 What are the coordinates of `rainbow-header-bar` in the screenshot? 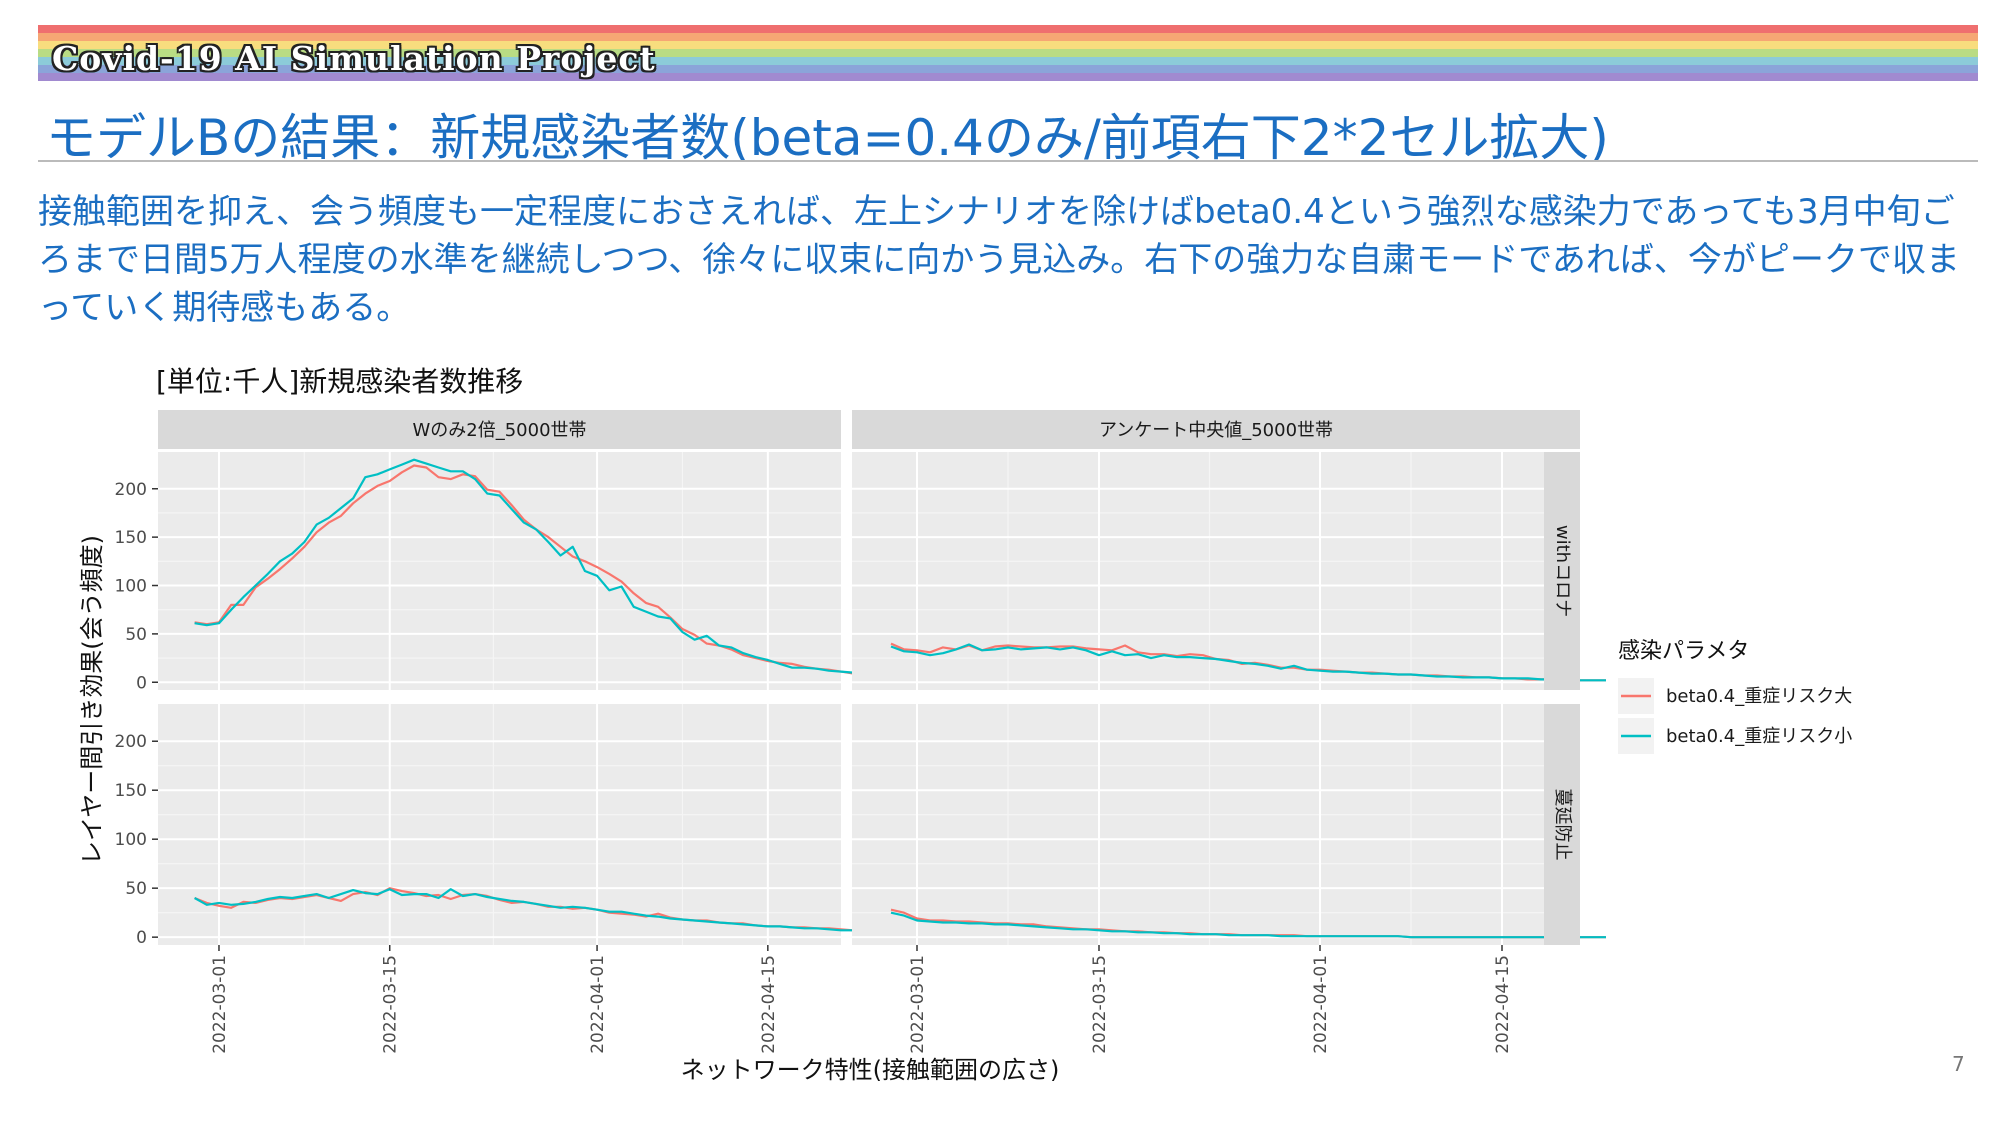 It's located at (1008, 57).